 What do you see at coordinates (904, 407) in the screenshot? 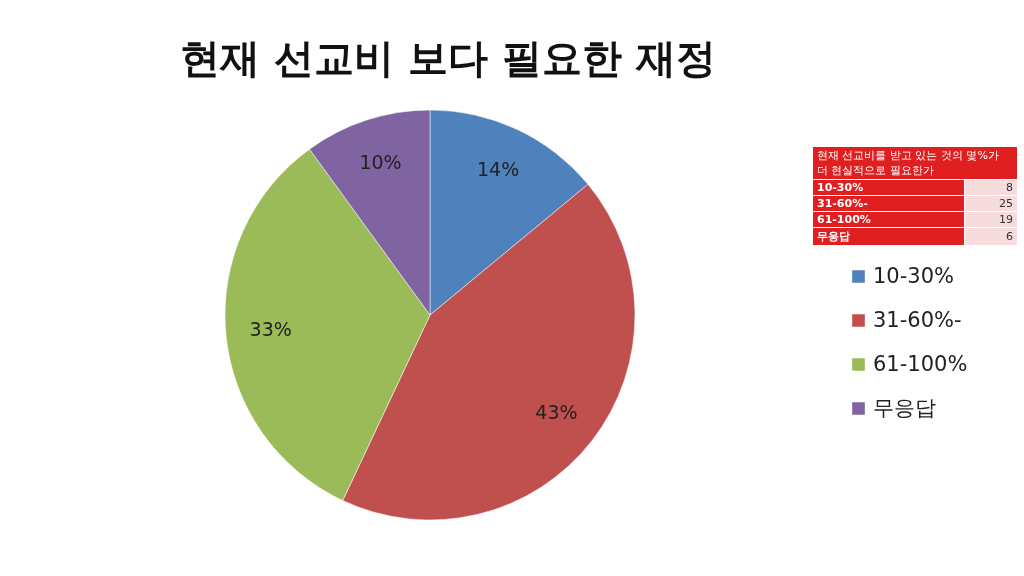
I see `legend-label: 무응답` at bounding box center [904, 407].